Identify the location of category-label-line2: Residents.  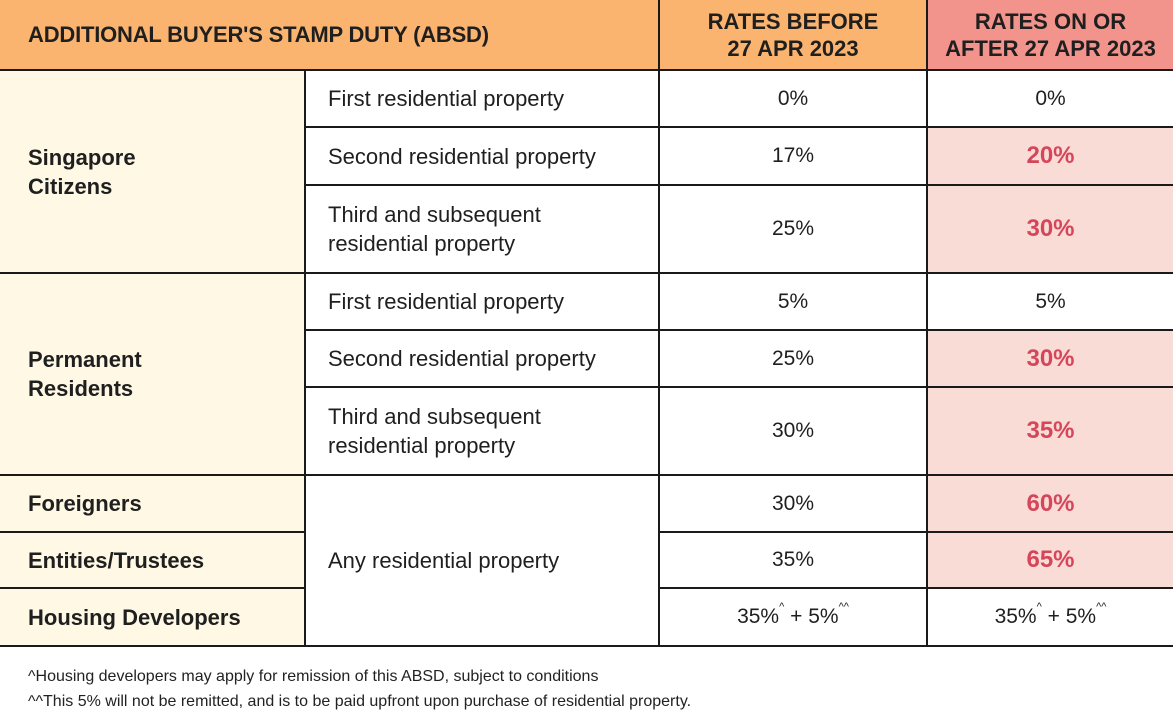
(81, 388).